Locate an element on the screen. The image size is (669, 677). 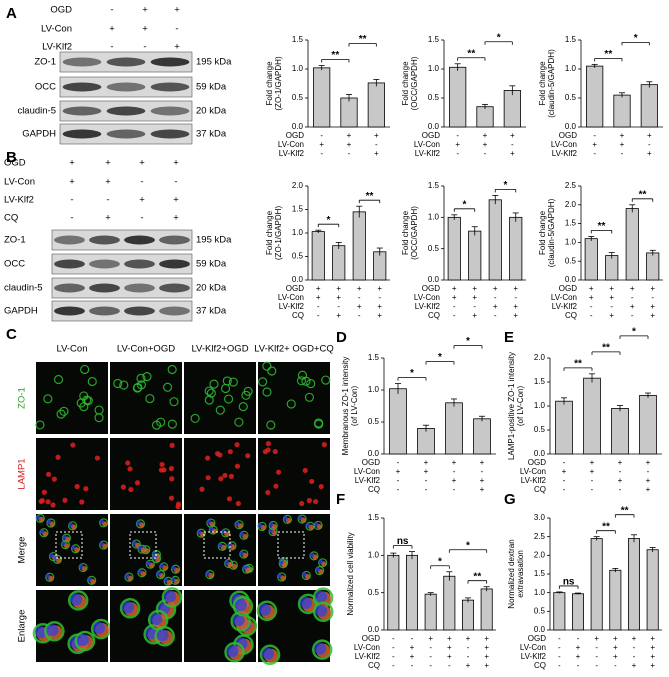
significance-label: ns is located at coordinates (403, 541).